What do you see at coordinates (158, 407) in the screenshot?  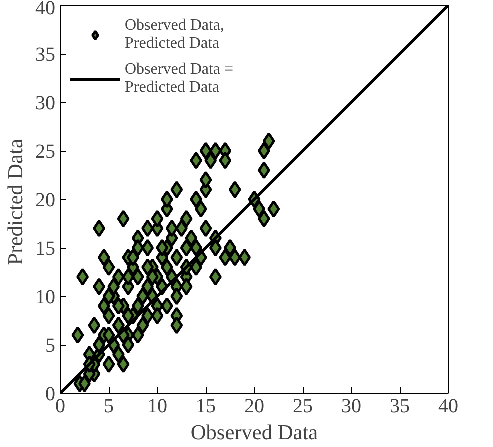 I see `x-tick-label: 10` at bounding box center [158, 407].